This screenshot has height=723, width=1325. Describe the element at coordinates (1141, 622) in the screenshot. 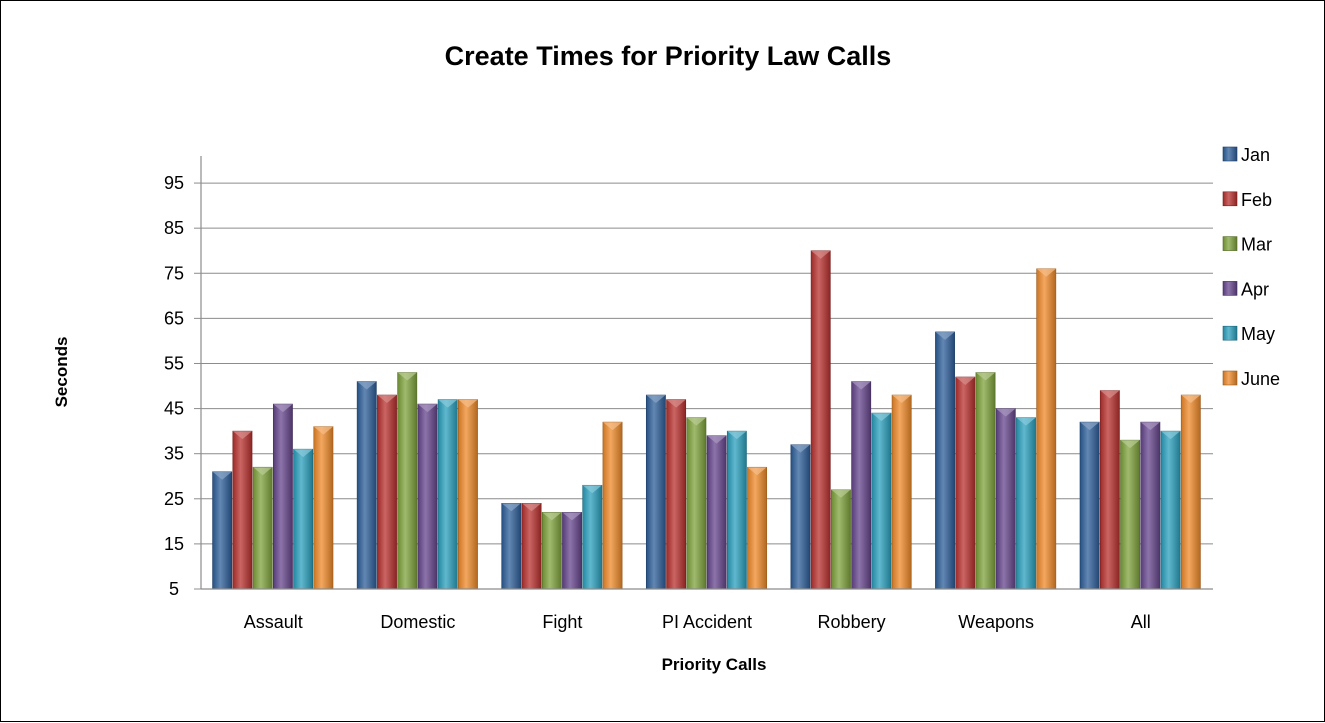

I see `x-tick-label: All` at that location.